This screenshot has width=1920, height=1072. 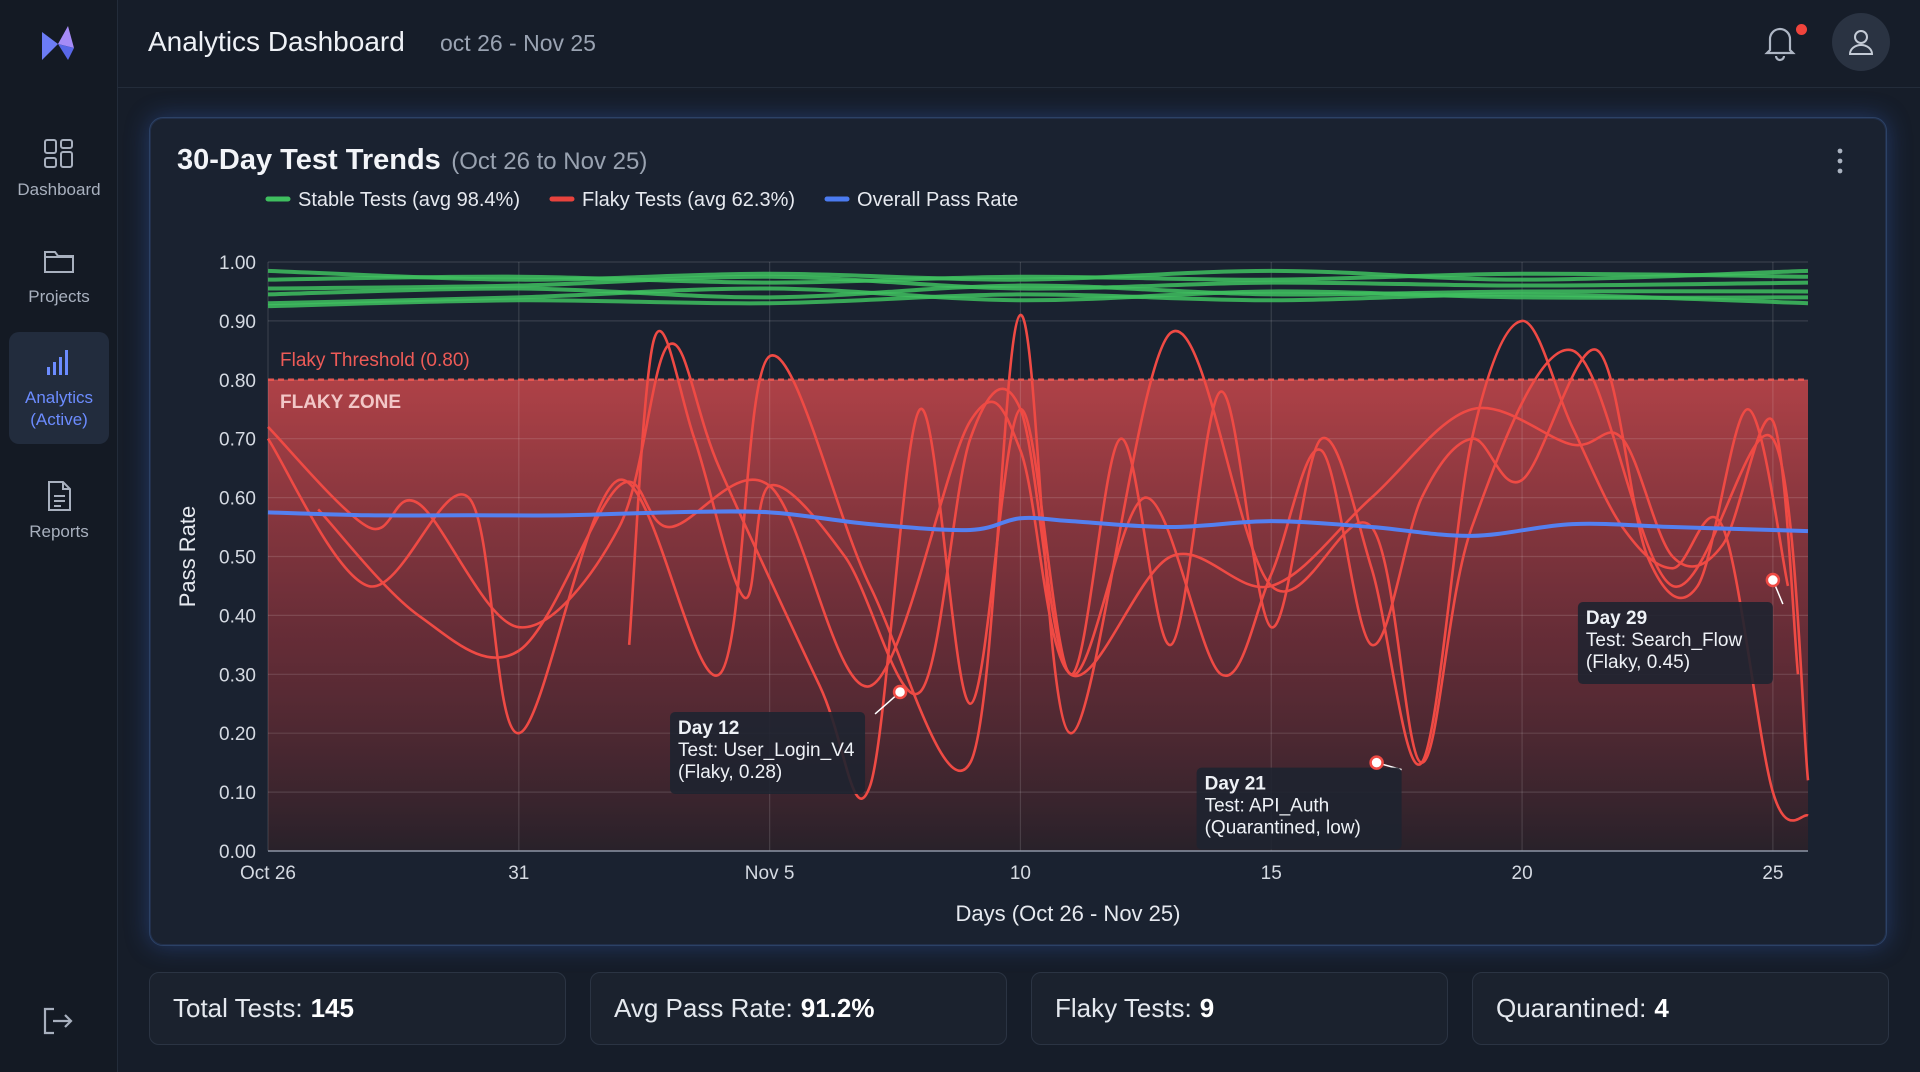 What do you see at coordinates (59, 296) in the screenshot?
I see `sidebar-item-label: Projects` at bounding box center [59, 296].